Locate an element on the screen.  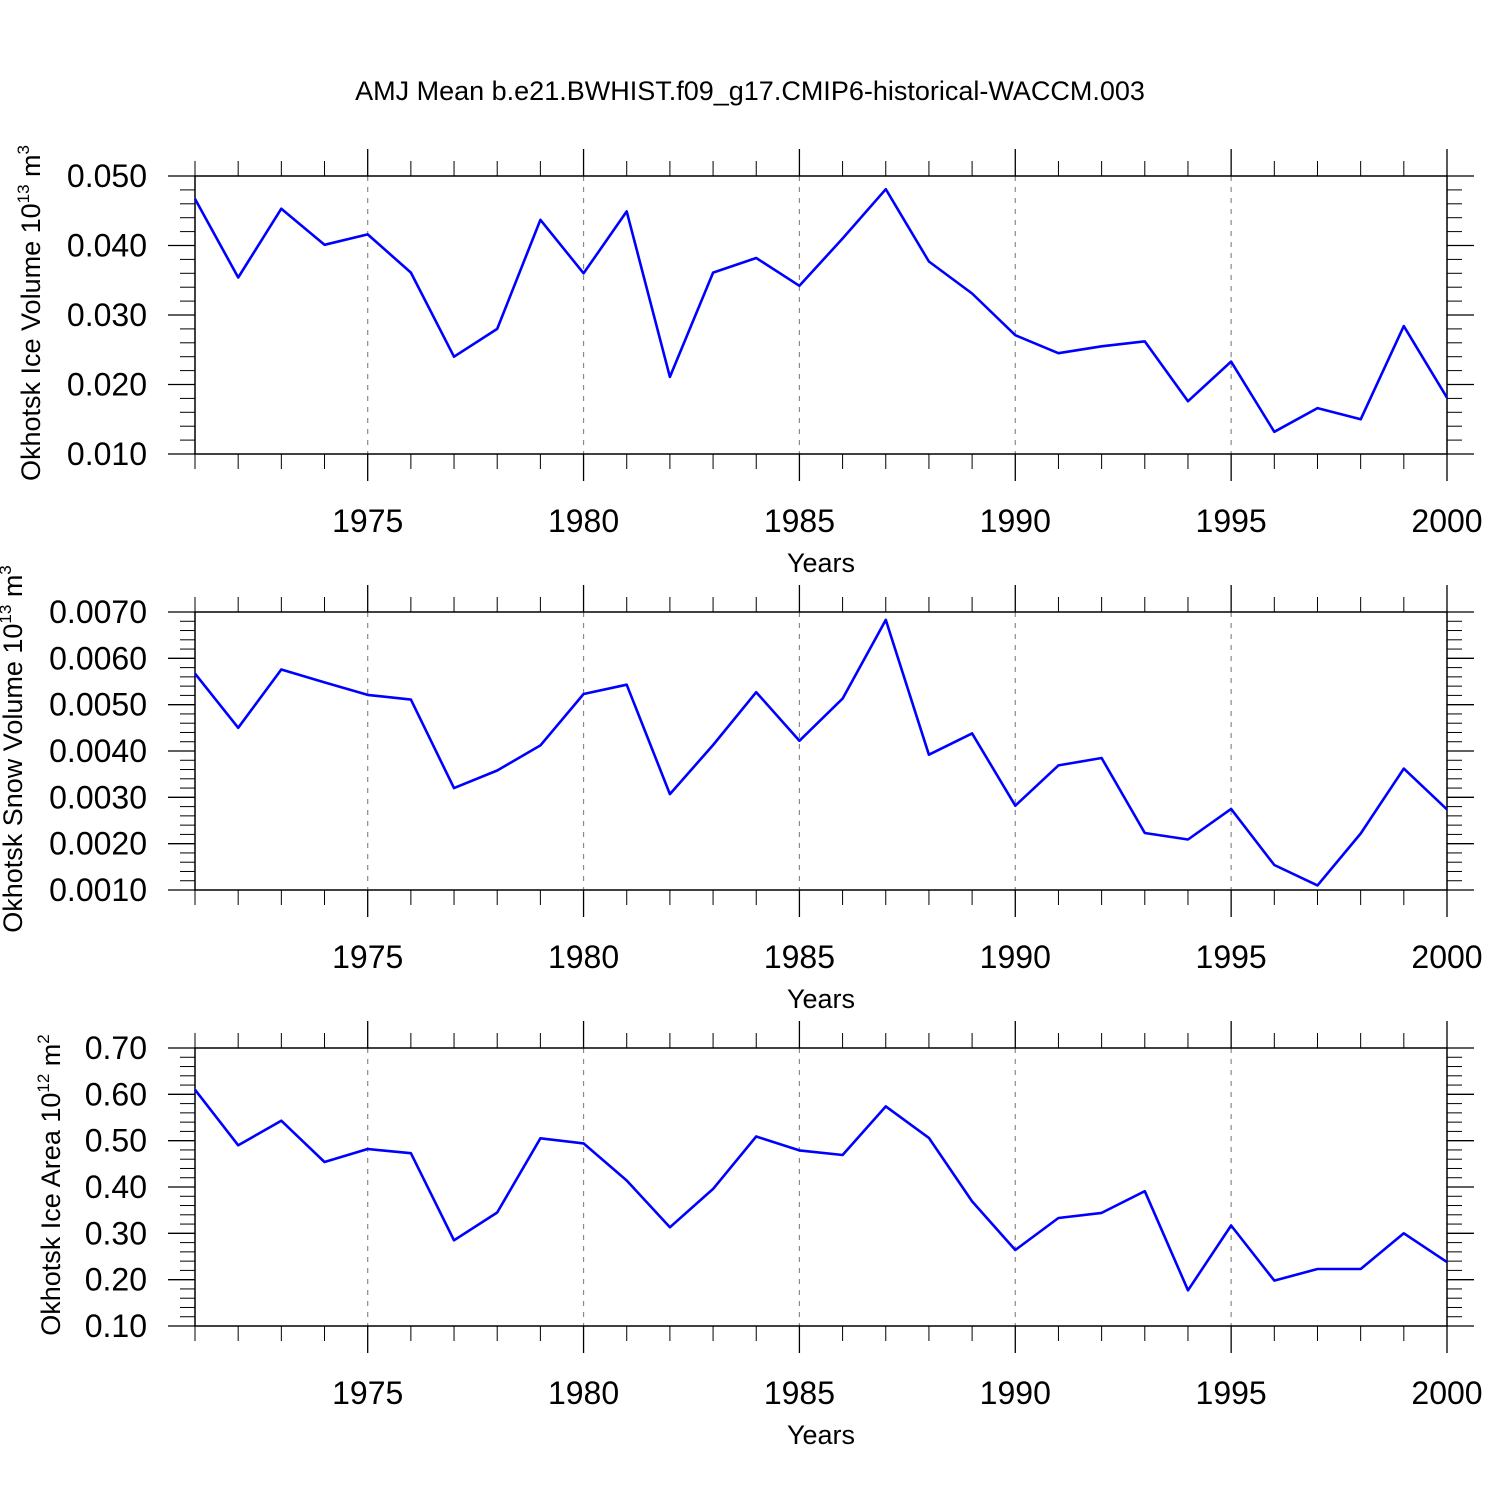
y-tick-label: 0.0030 is located at coordinates (98, 797).